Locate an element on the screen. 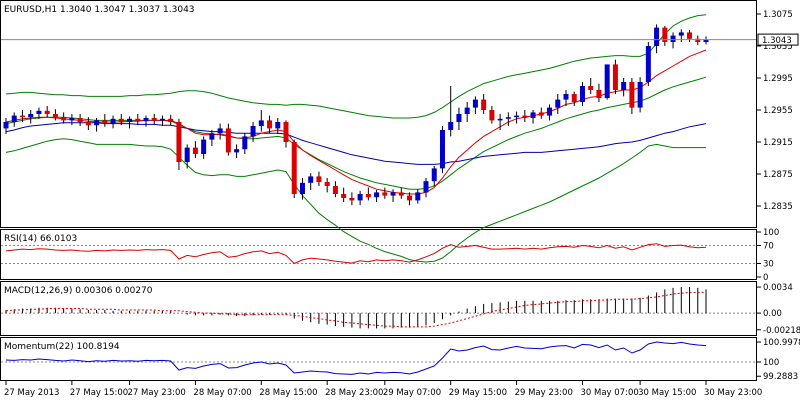 The width and height of the screenshot is (800, 400). time-axis-tick: 29 May 23:00 is located at coordinates (544, 393).